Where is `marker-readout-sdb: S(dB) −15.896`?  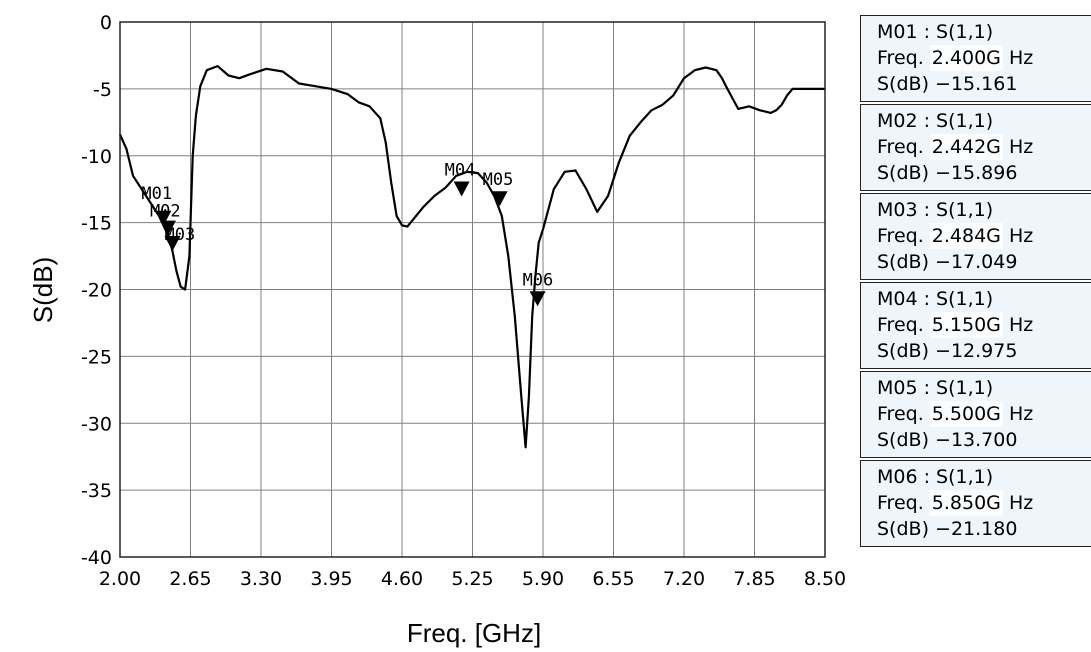
marker-readout-sdb: S(dB) −15.896 is located at coordinates (984, 173).